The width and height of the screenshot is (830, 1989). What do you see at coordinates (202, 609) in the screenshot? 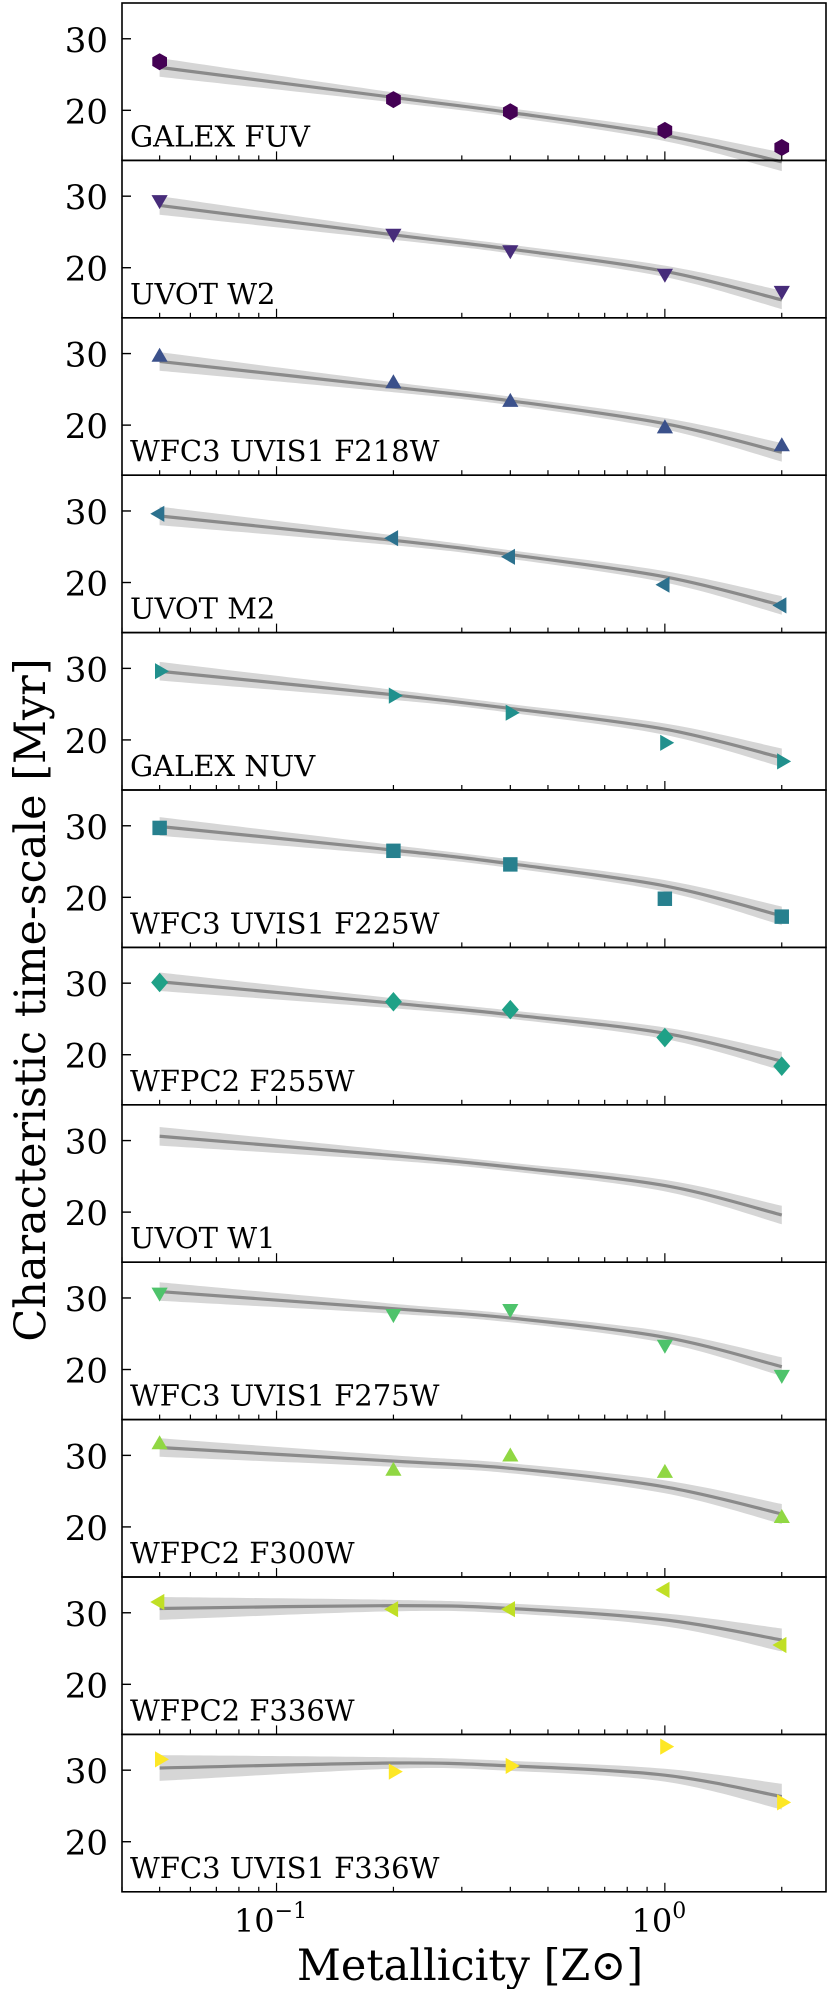
I see `panel-label: UVOT M2` at bounding box center [202, 609].